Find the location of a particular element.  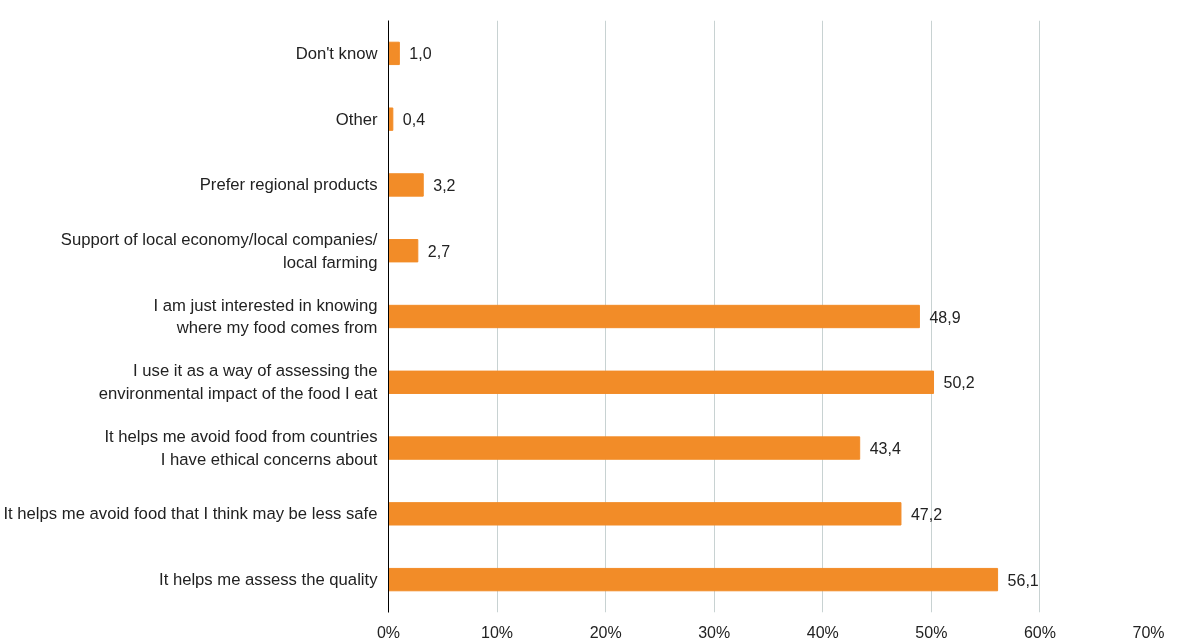

y-tick-label: It helps me avoid food from countries I have ethical concerns about is located at coordinates (241, 448).